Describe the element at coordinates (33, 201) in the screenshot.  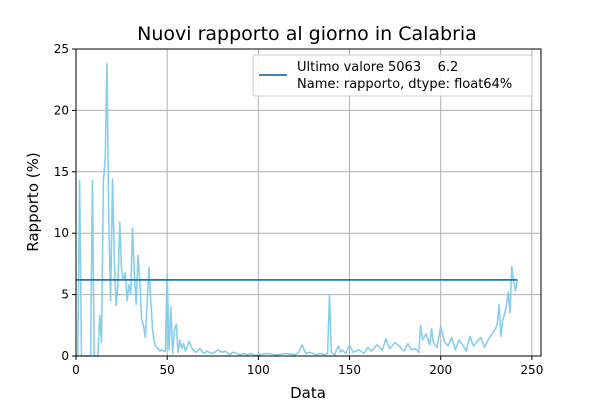
I see `y-axis-label: Rapporto (%)` at that location.